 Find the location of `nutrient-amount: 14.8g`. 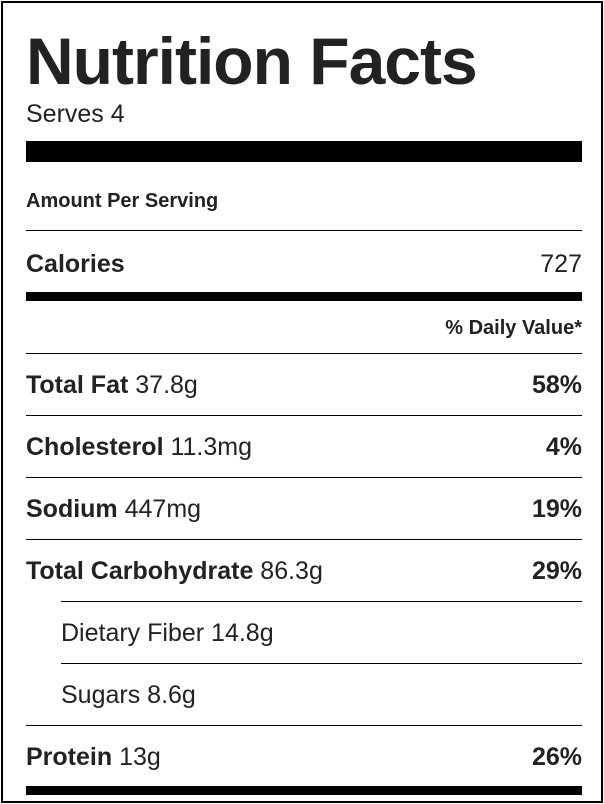

nutrient-amount: 14.8g is located at coordinates (242, 632).